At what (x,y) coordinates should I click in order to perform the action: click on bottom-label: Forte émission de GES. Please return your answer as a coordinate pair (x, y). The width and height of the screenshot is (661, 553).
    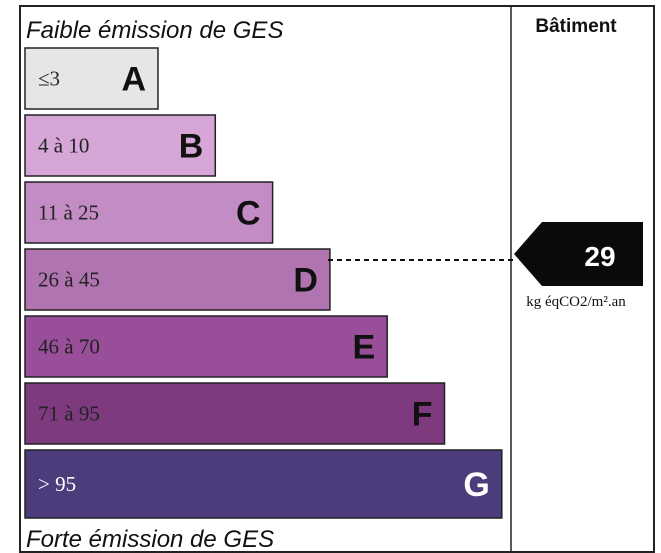
    Looking at the image, I should click on (150, 539).